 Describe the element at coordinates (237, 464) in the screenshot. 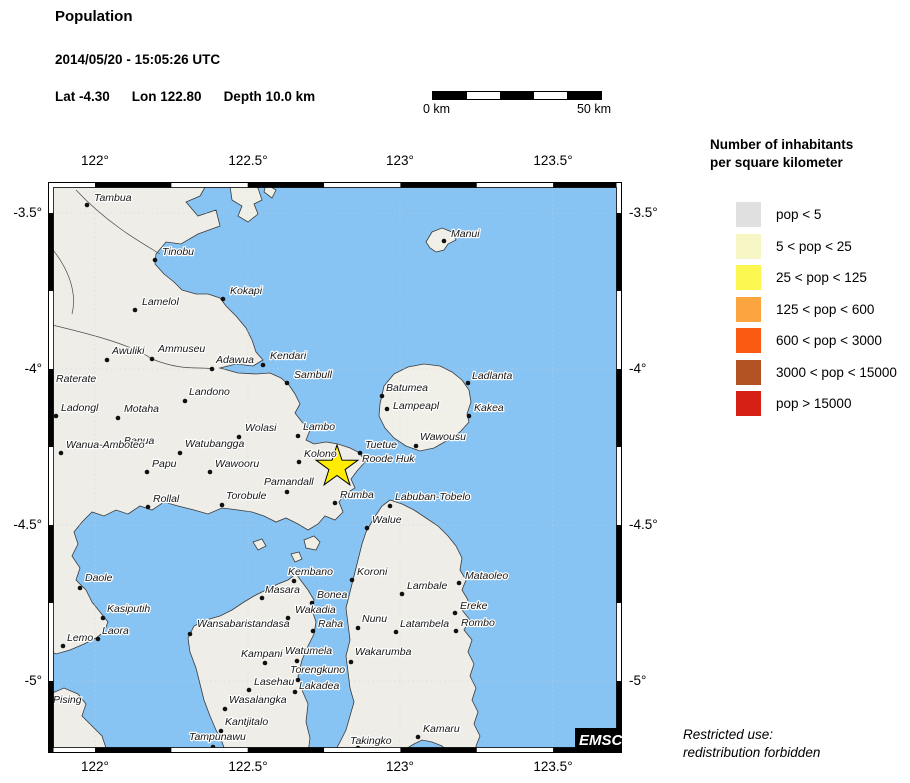

I see `city-label: Wawooru` at that location.